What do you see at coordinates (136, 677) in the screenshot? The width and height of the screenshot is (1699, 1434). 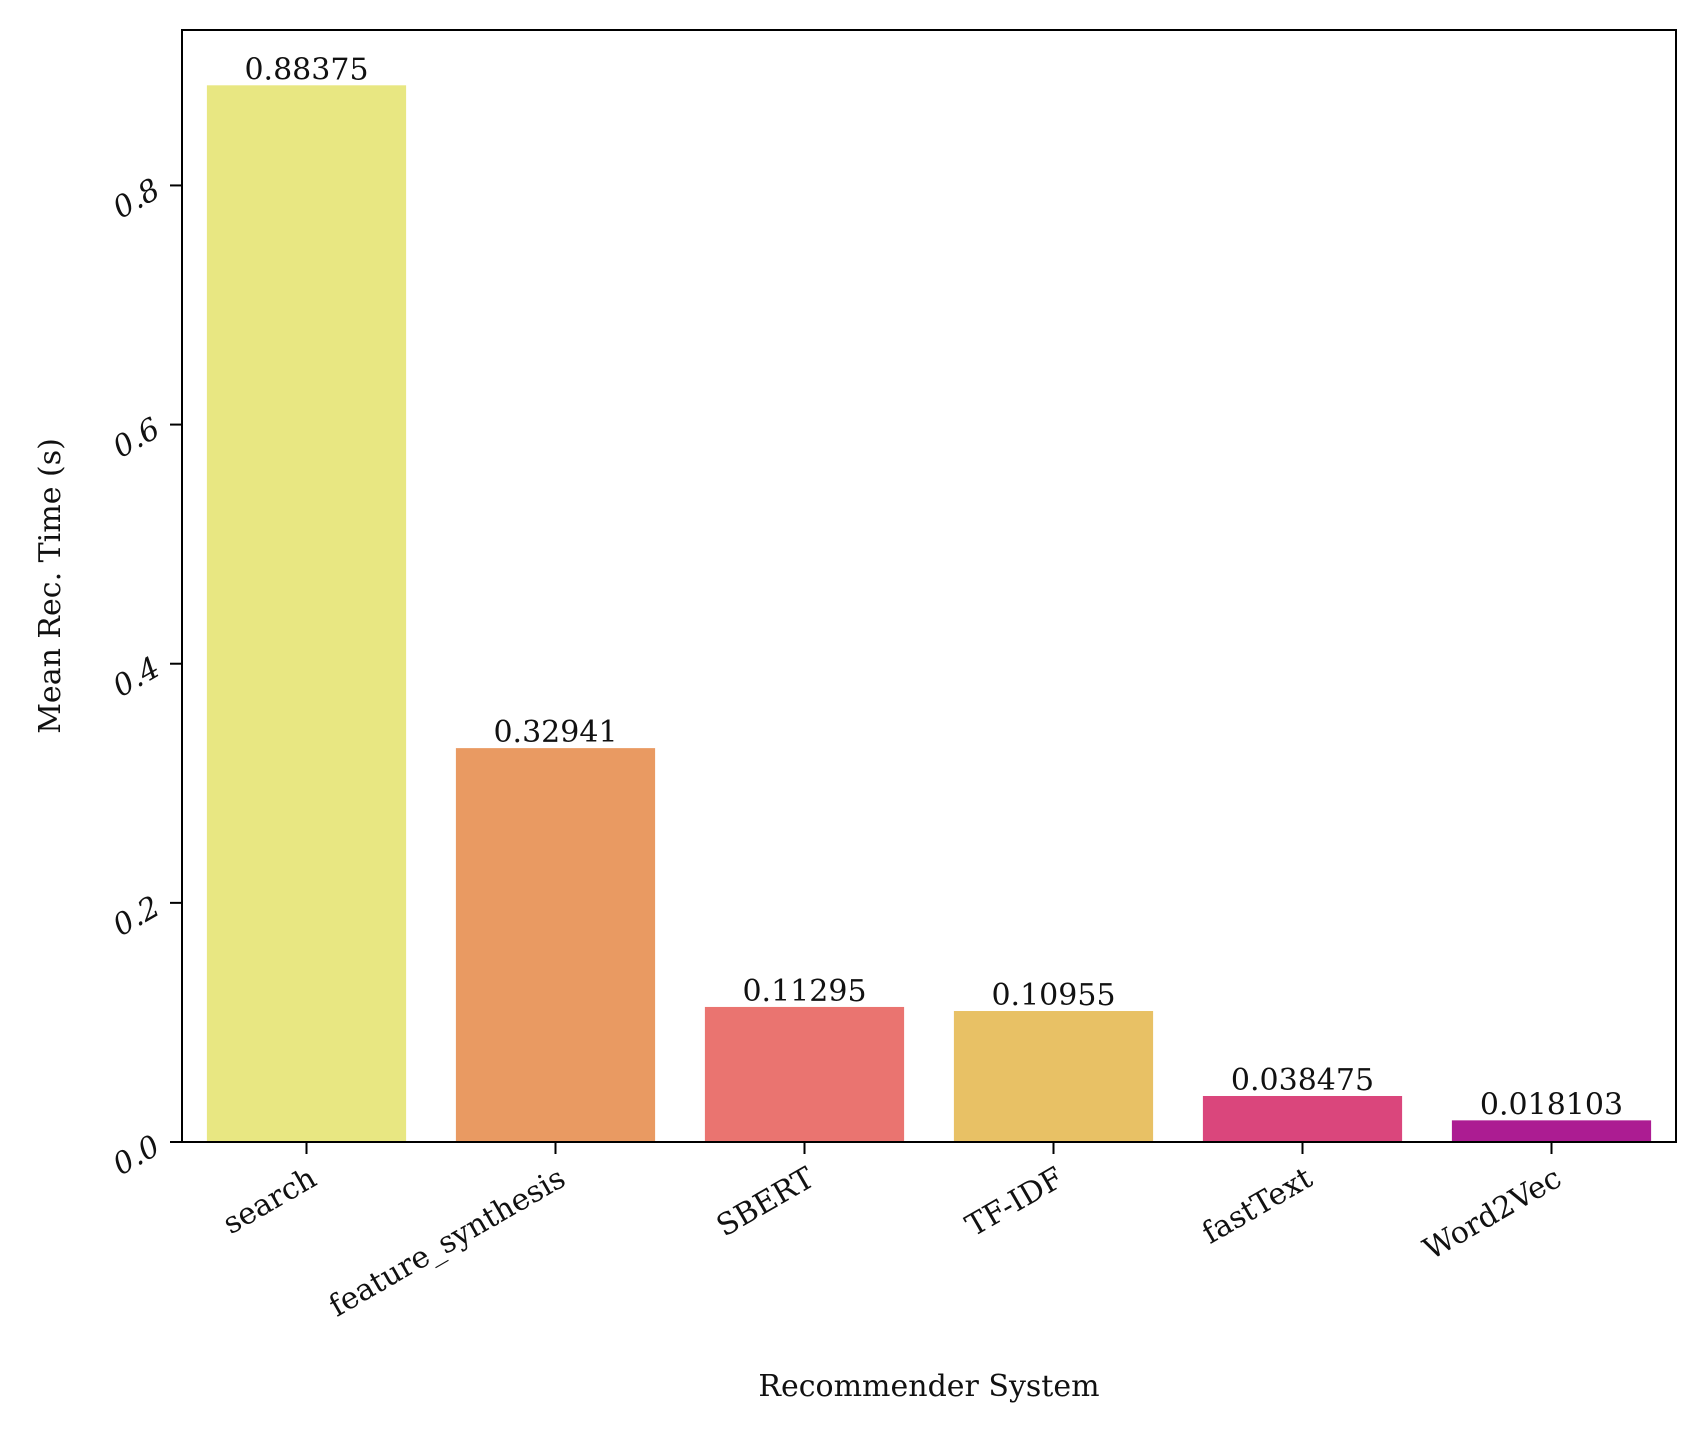 I see `y-tick-label: 0.4` at bounding box center [136, 677].